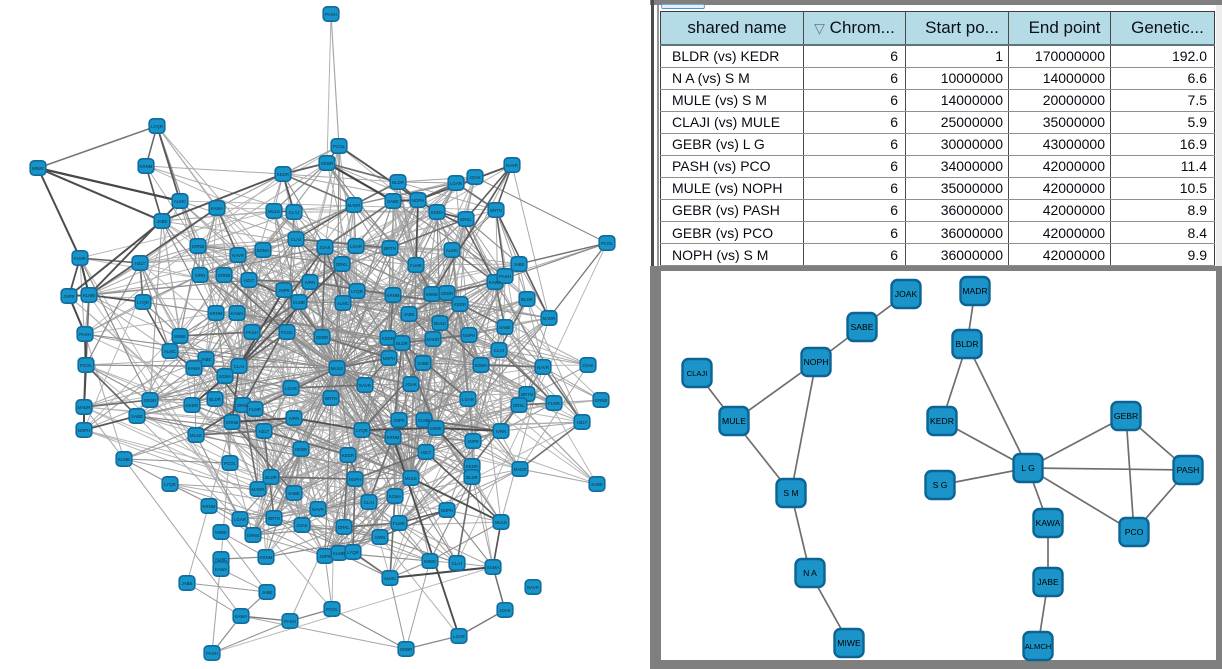 This screenshot has height=669, width=1222. I want to click on svg-text: S M, so click(790, 493).